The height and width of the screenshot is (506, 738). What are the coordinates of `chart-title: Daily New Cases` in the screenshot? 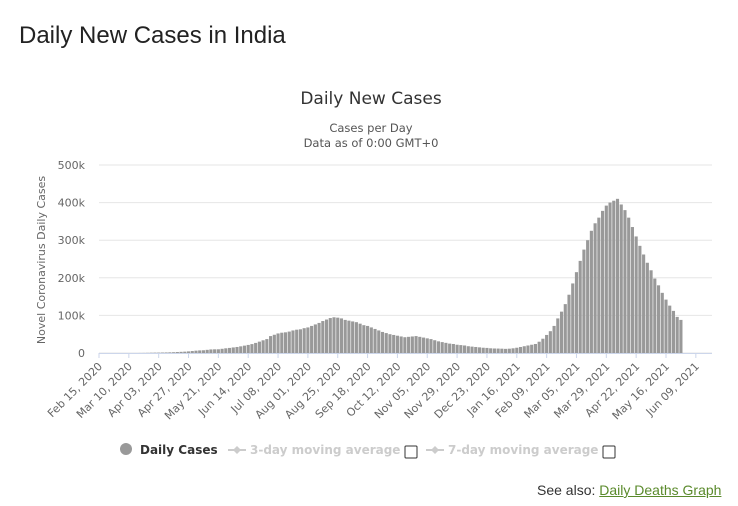 It's located at (371, 99).